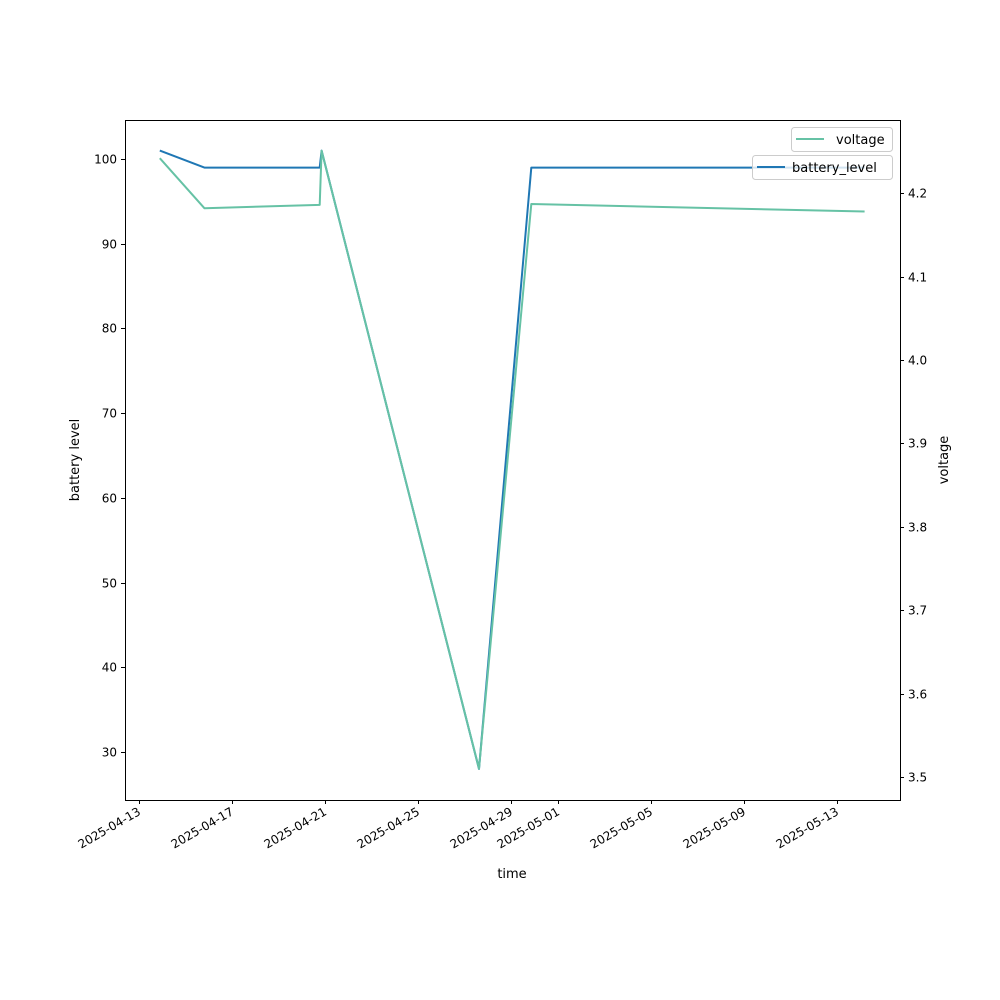 The width and height of the screenshot is (1000, 1000). What do you see at coordinates (109, 499) in the screenshot?
I see `left-y-tick-label: 60` at bounding box center [109, 499].